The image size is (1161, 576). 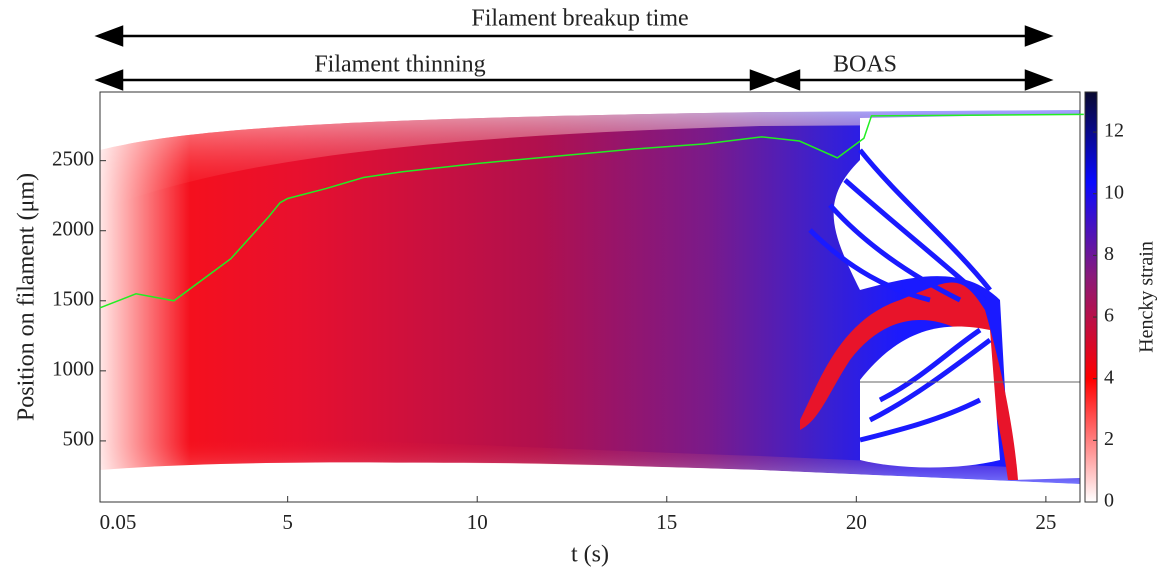 I want to click on colorbar-tick-label: 0, so click(x=1109, y=501).